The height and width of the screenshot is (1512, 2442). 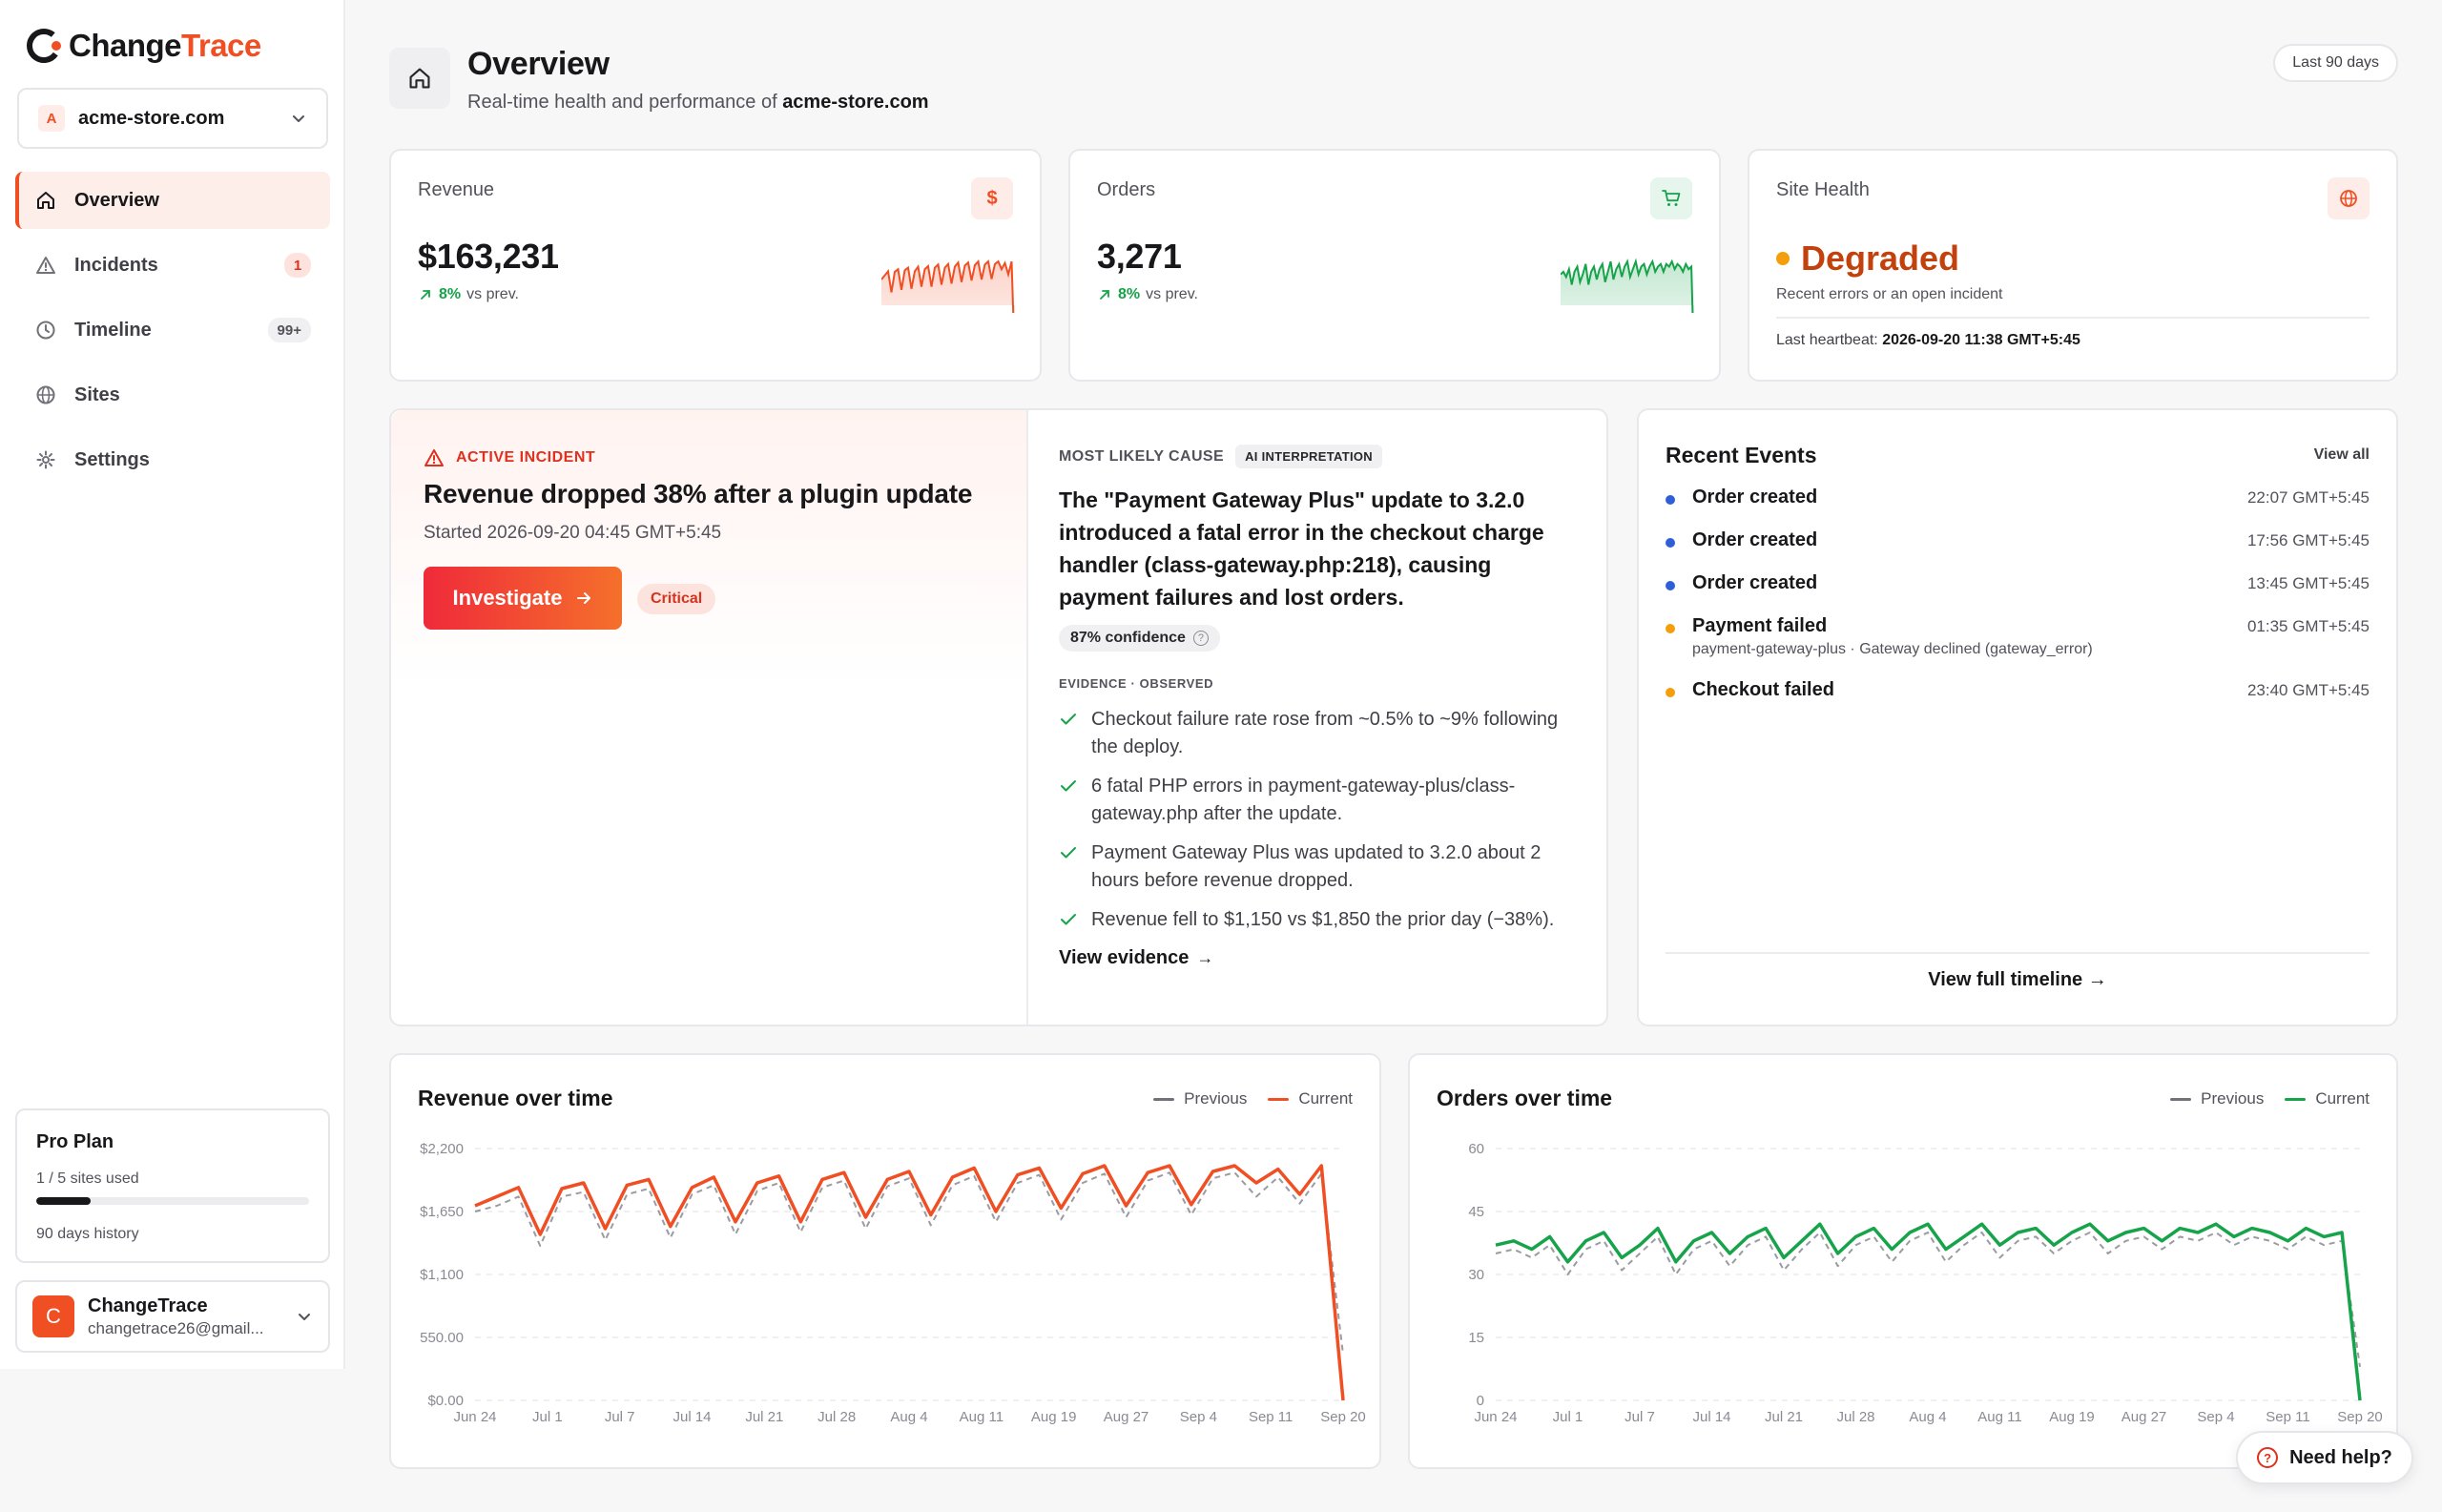 What do you see at coordinates (172, 395) in the screenshot?
I see `nav-item-sites: Sites` at bounding box center [172, 395].